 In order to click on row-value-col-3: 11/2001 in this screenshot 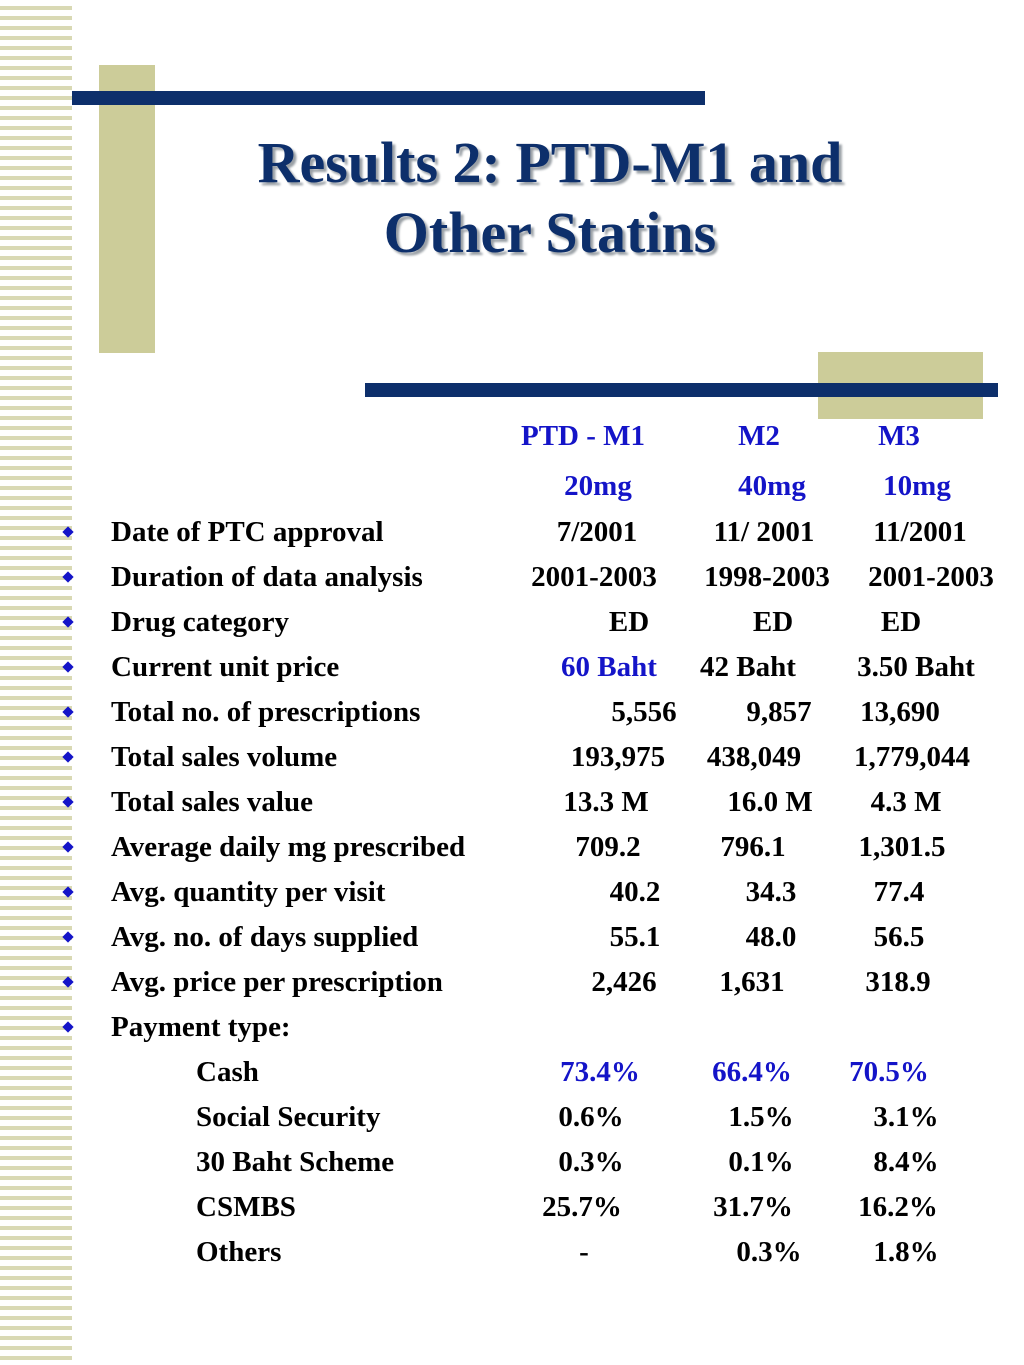, I will do `click(920, 532)`.